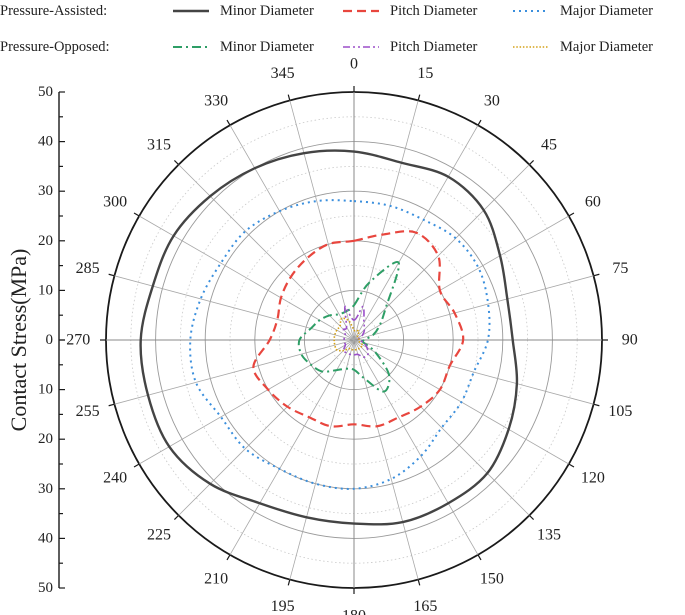  Describe the element at coordinates (88, 268) in the screenshot. I see `angle-label: 285` at that location.